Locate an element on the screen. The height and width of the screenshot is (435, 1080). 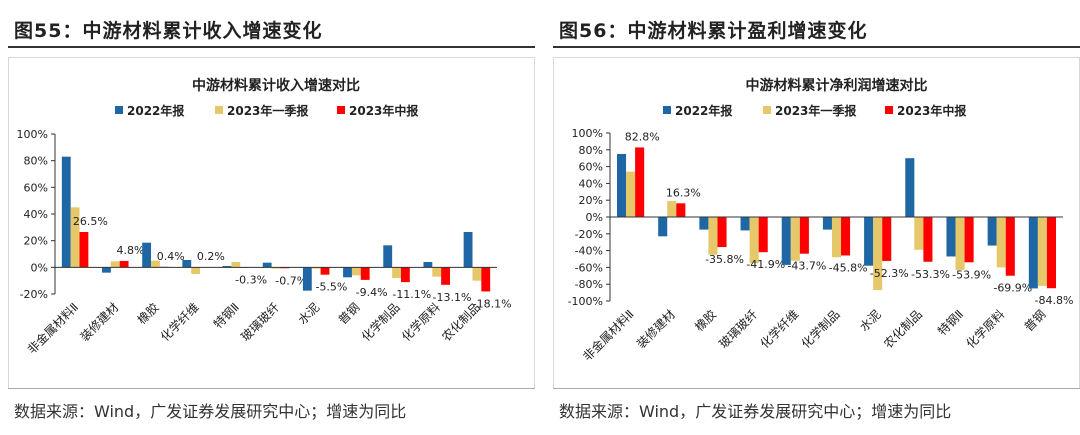
data-label: -52.3% is located at coordinates (889, 273).